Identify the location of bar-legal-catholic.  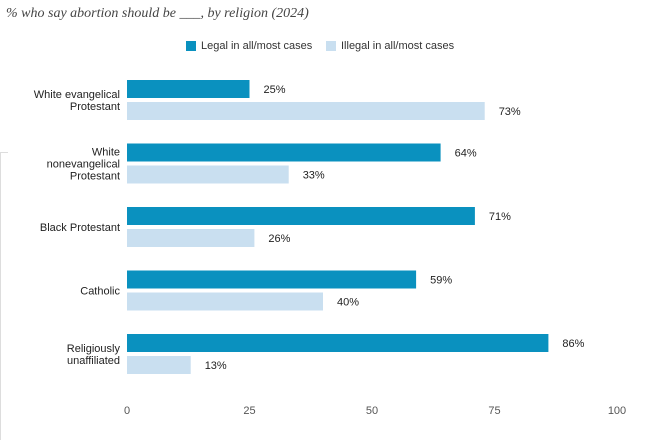
(272, 279).